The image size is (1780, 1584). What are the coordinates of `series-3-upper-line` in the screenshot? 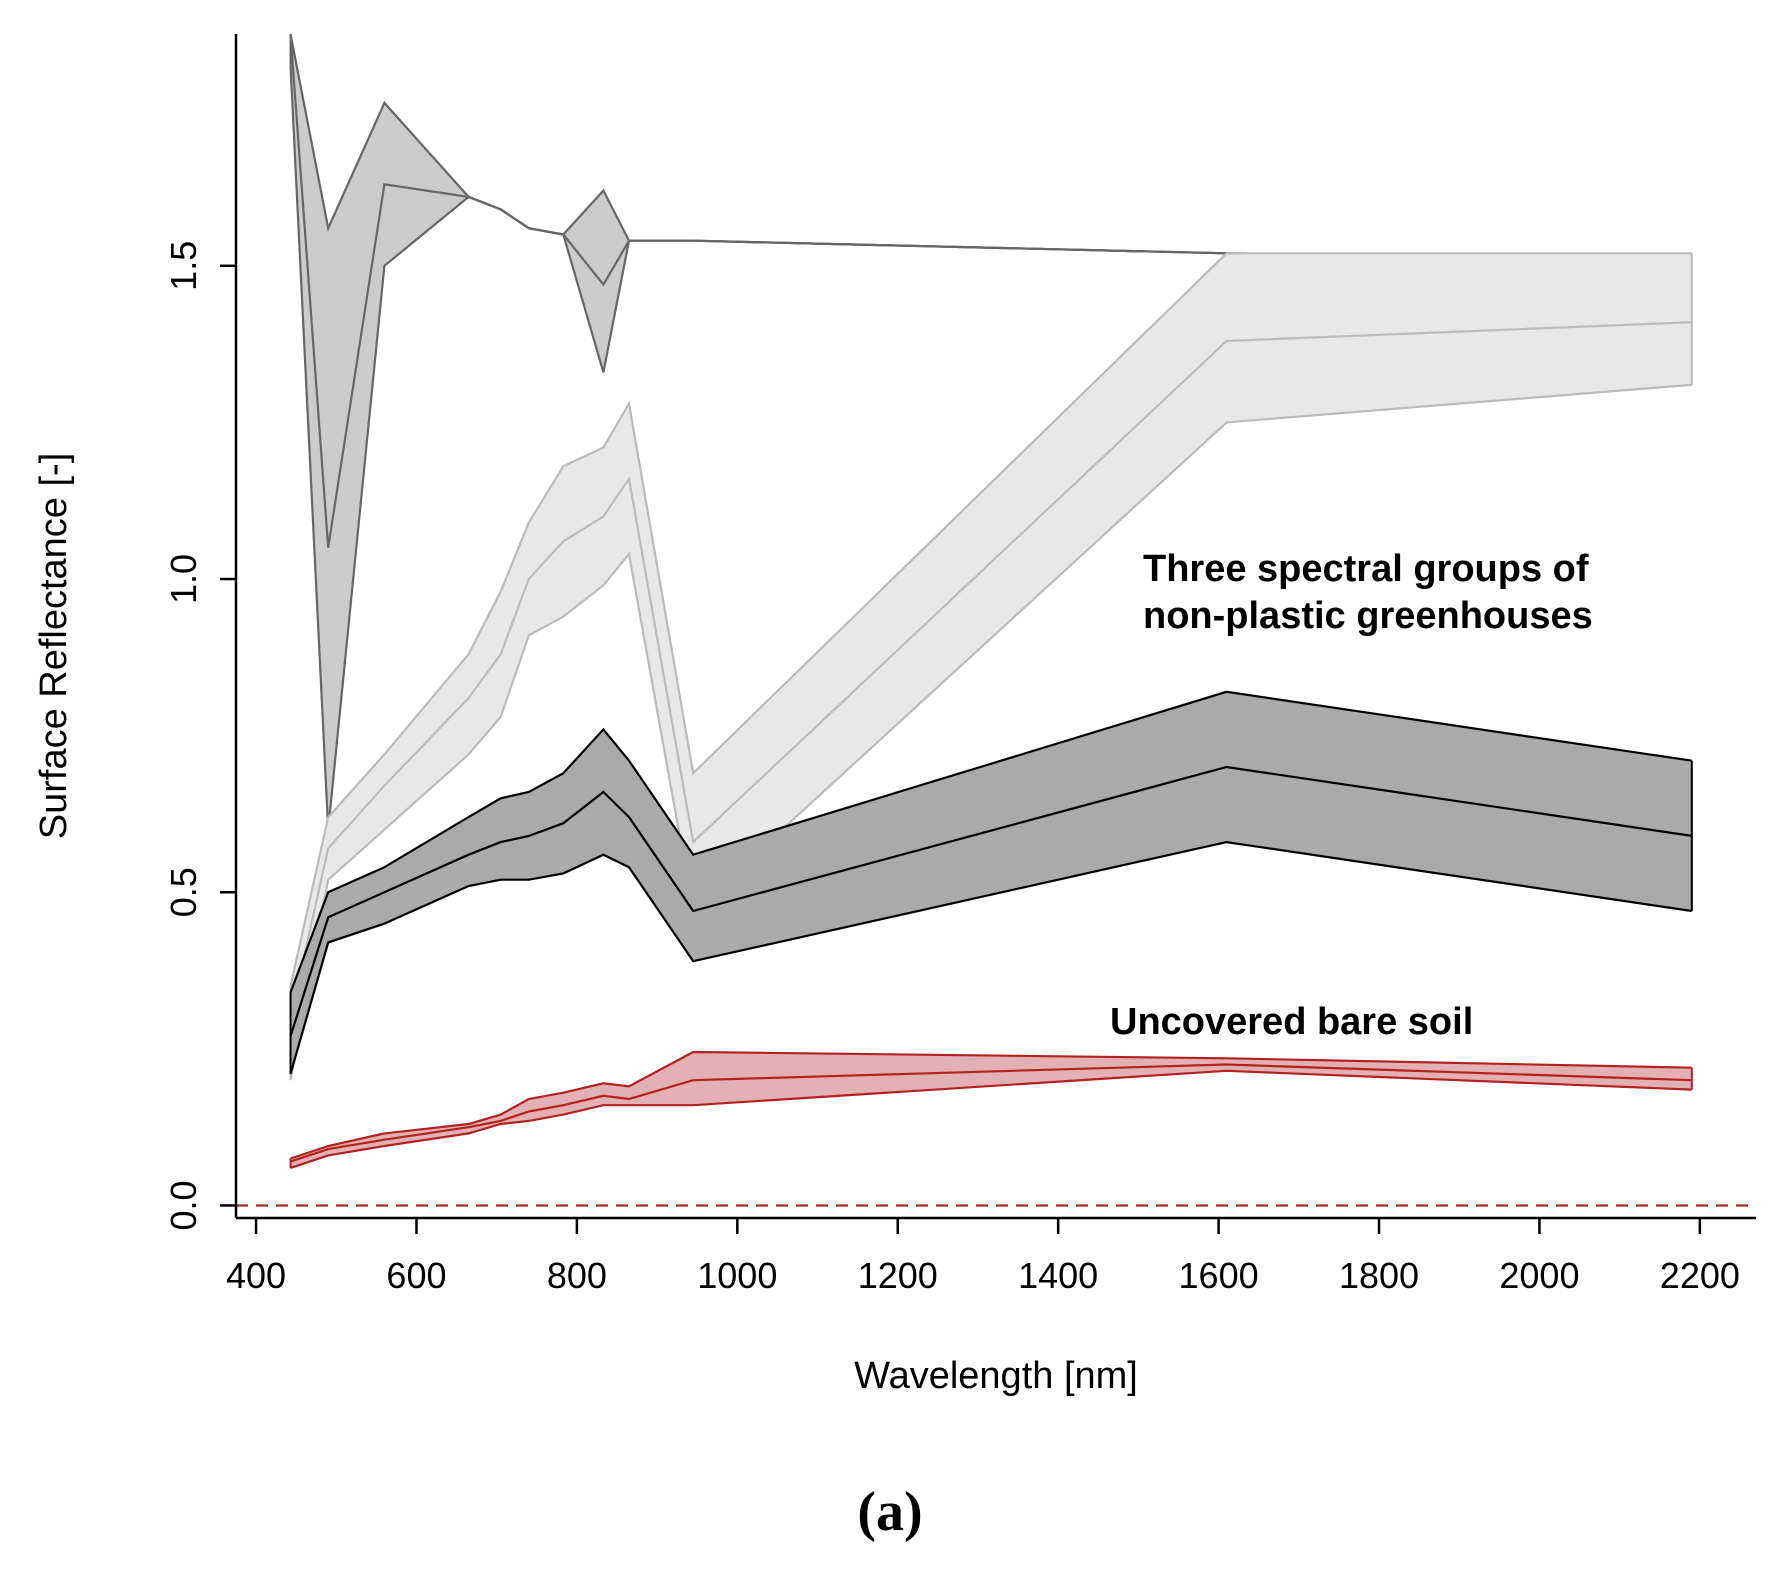 It's located at (991, 1105).